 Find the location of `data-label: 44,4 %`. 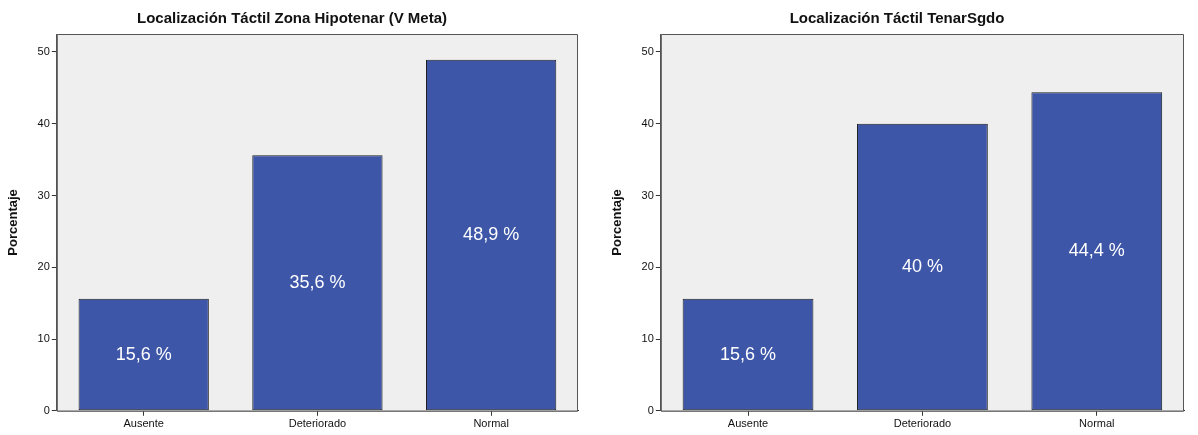

data-label: 44,4 % is located at coordinates (1096, 250).